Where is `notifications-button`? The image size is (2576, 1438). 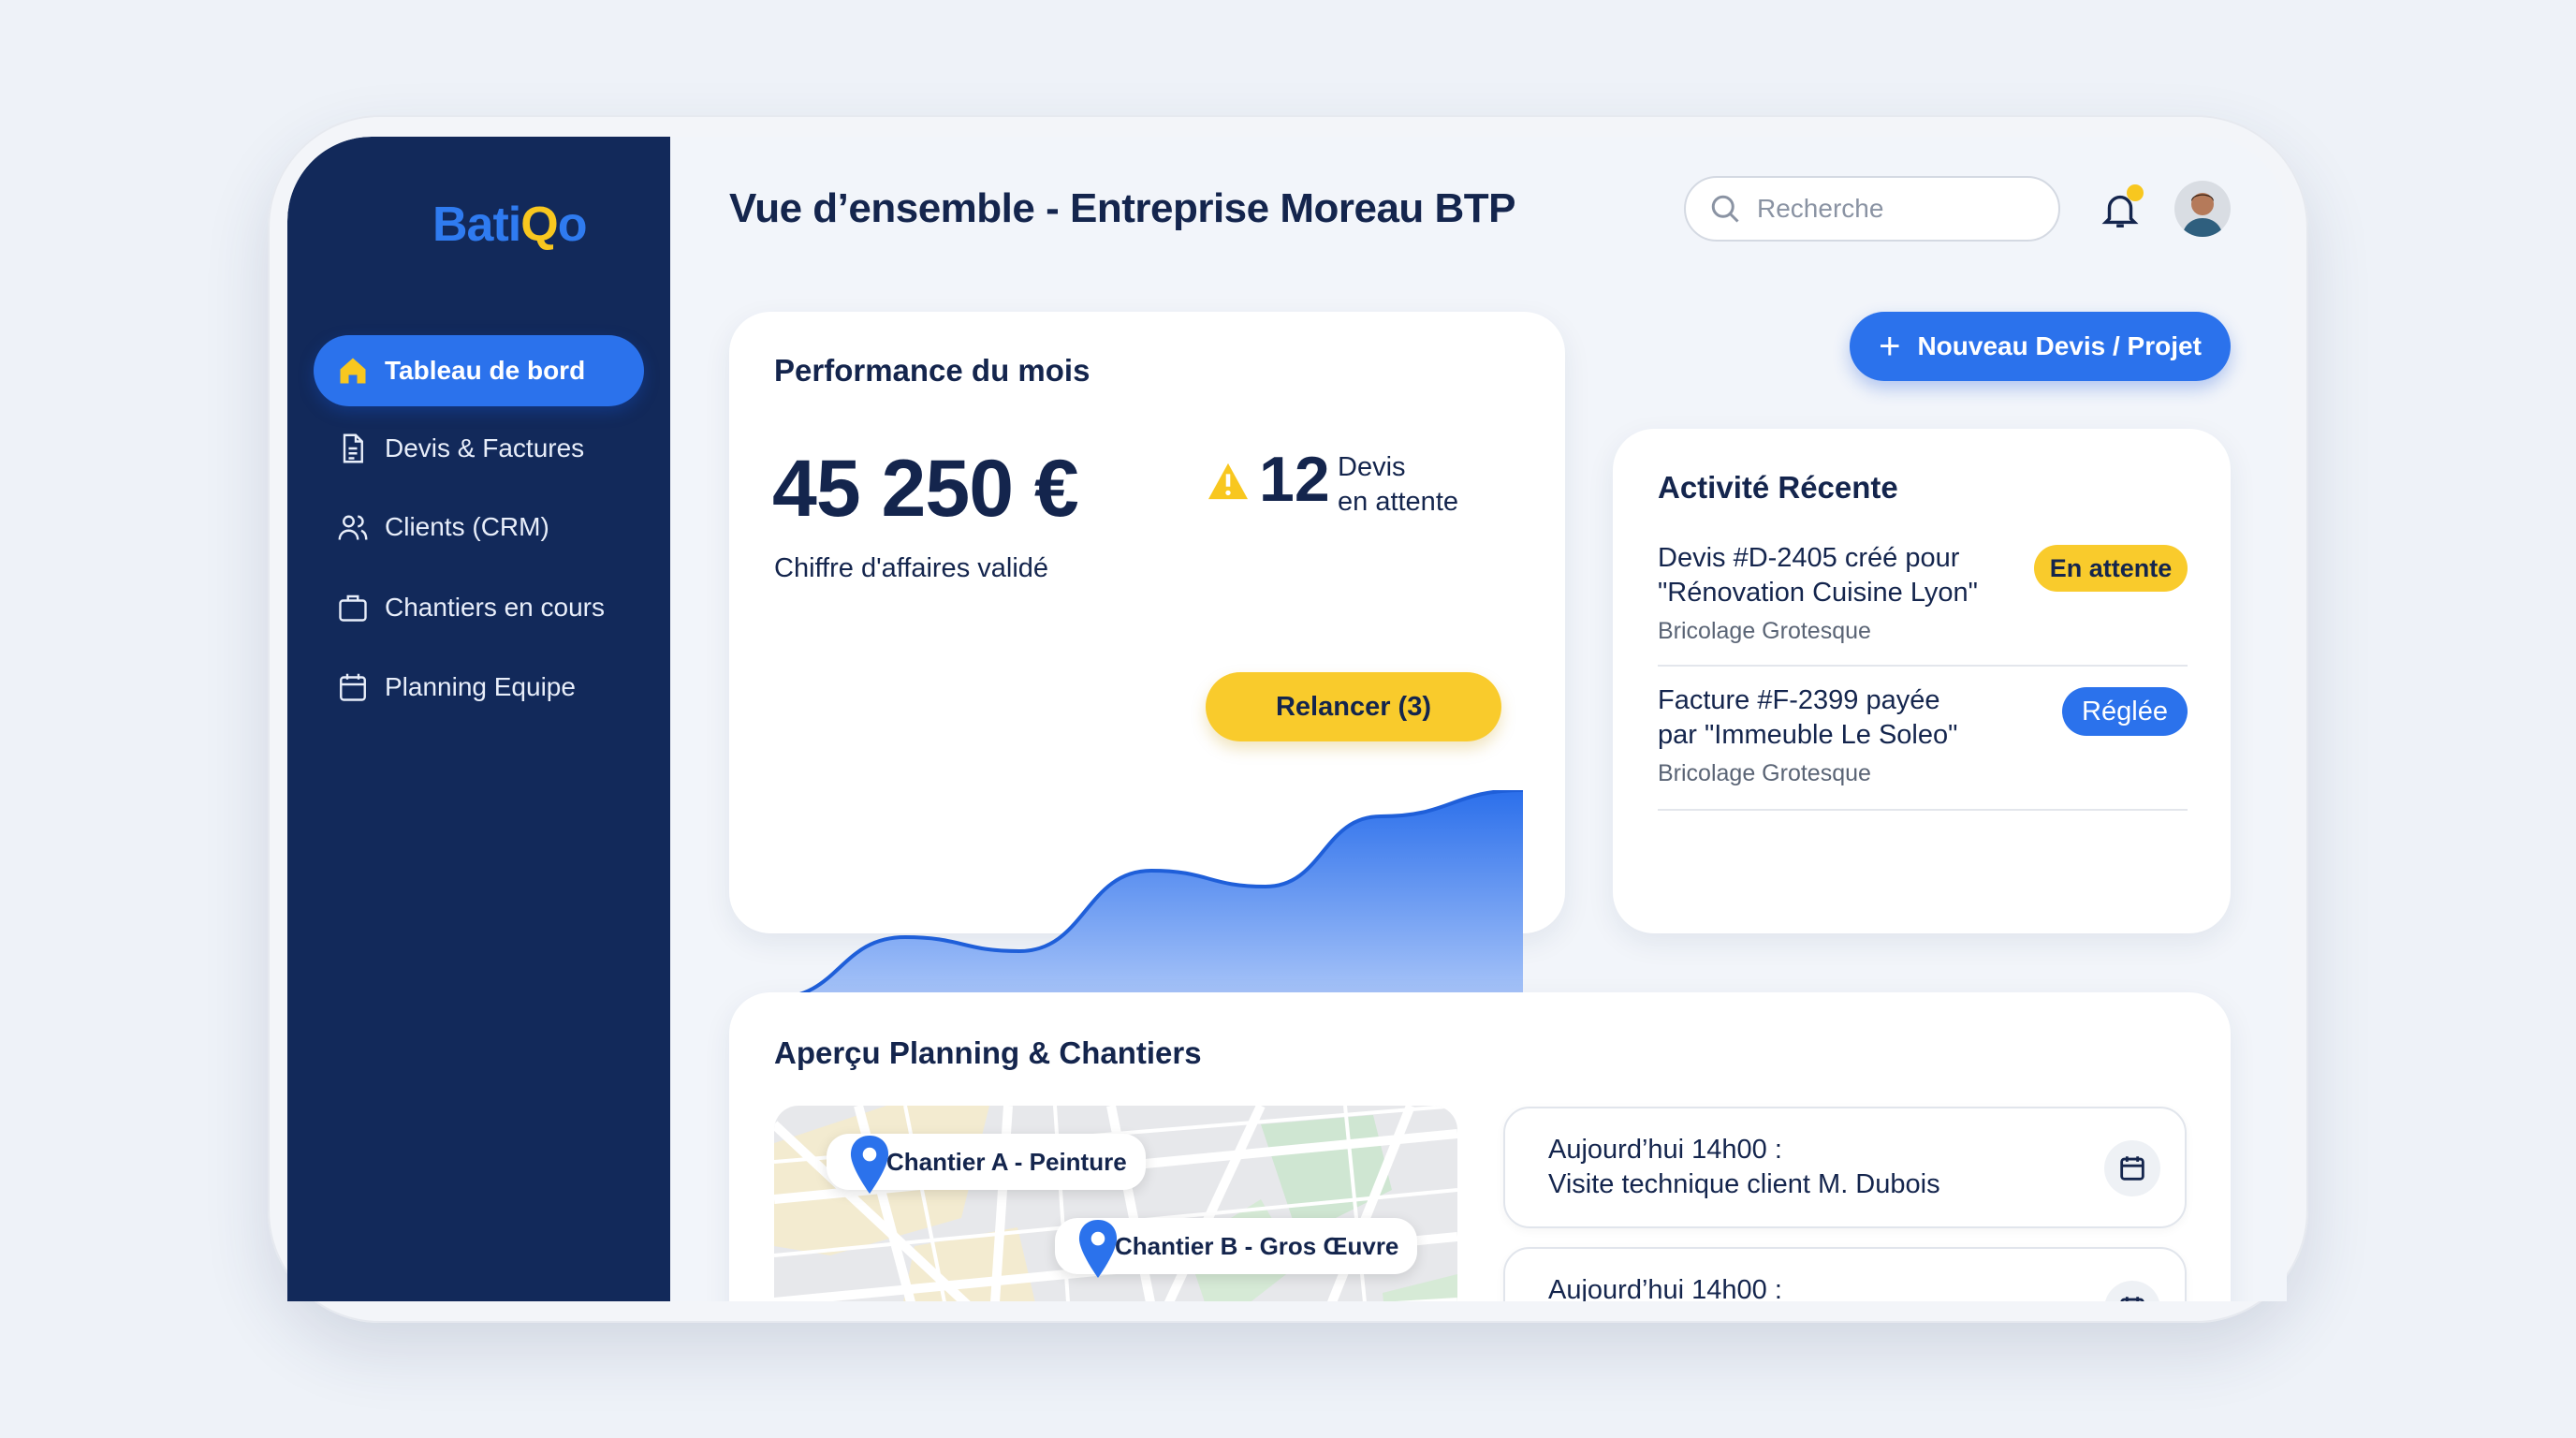 notifications-button is located at coordinates (2121, 207).